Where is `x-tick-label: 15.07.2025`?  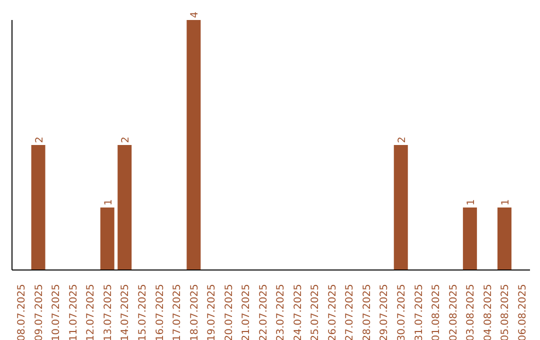 x-tick-label: 15.07.2025 is located at coordinates (143, 312).